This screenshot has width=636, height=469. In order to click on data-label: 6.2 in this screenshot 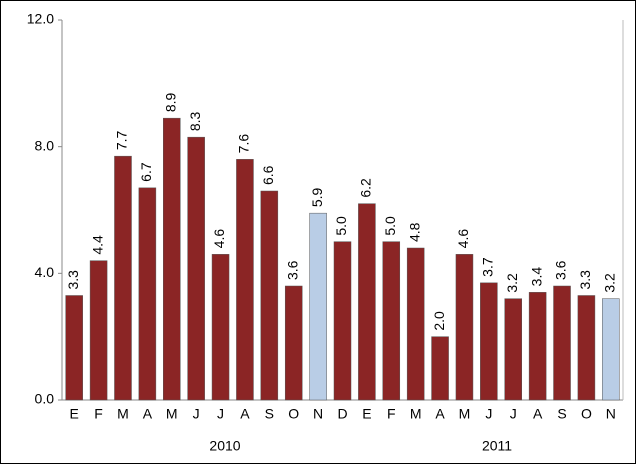, I will do `click(366, 188)`.